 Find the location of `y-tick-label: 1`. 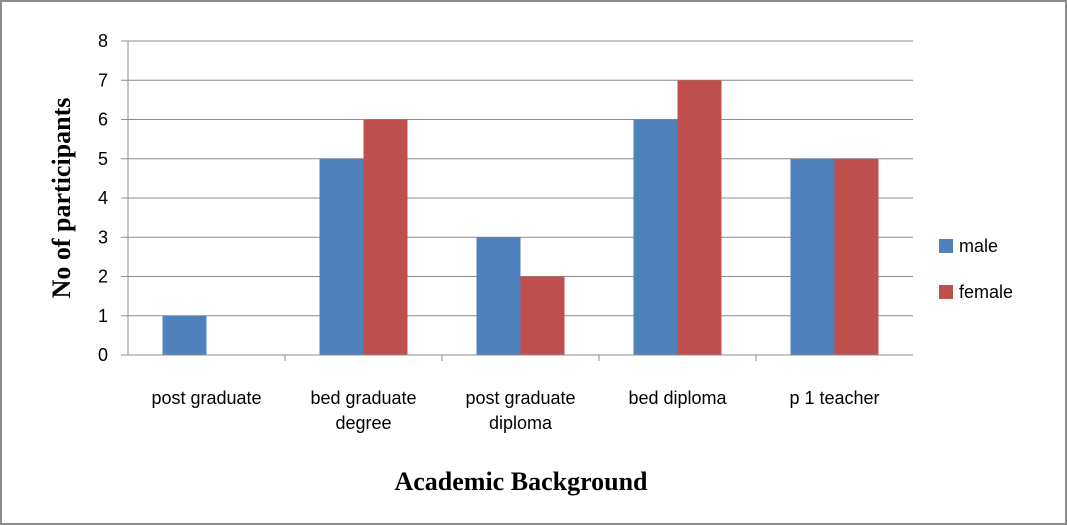

y-tick-label: 1 is located at coordinates (103, 316).